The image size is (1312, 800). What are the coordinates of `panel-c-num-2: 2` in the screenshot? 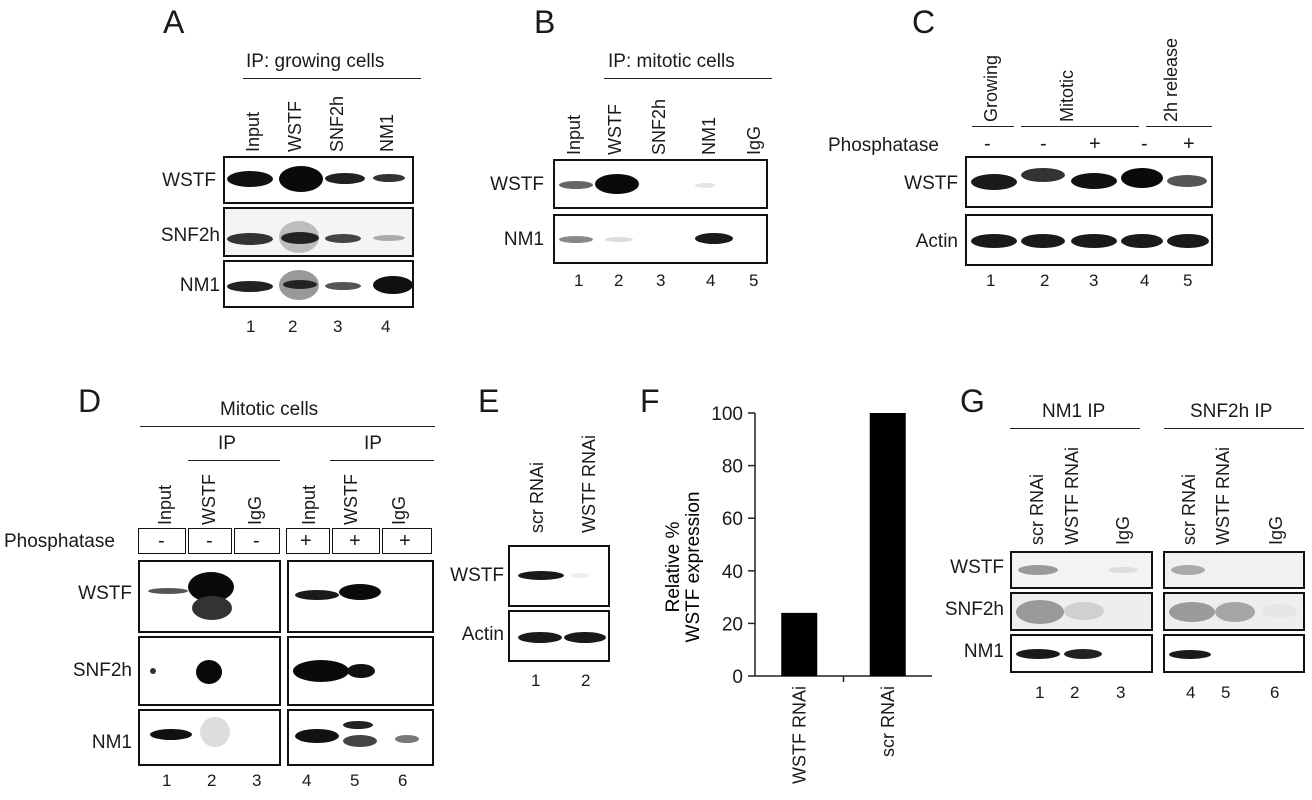 It's located at (1045, 280).